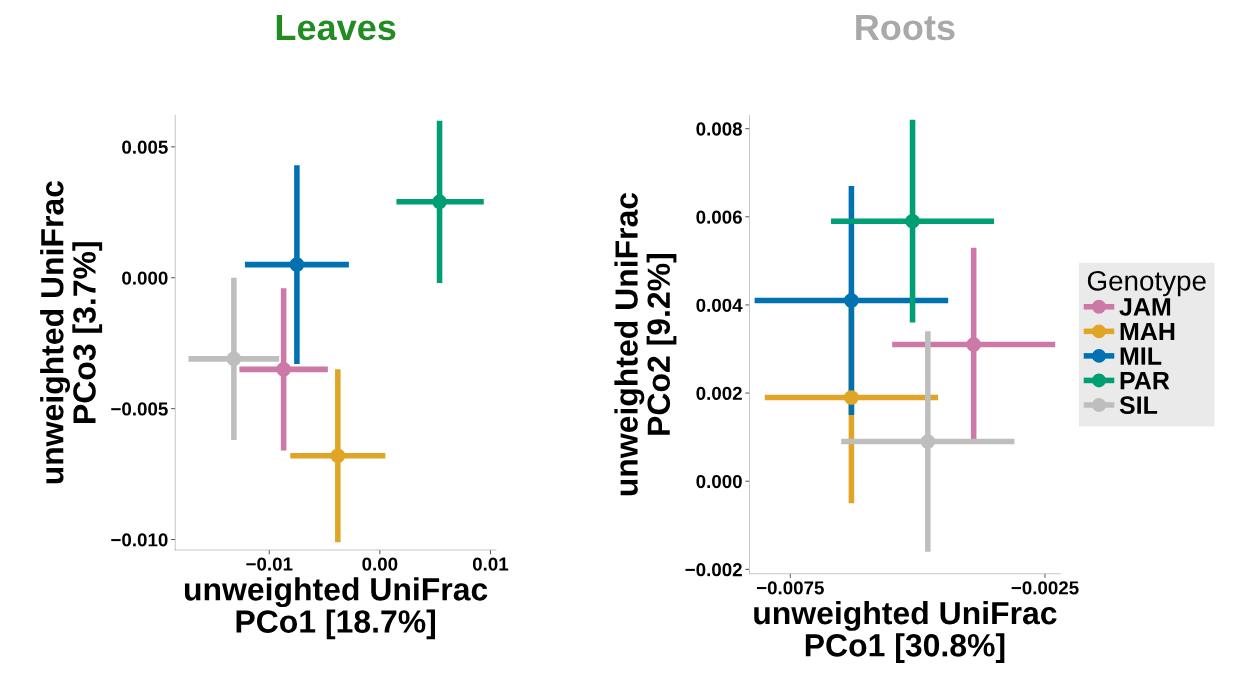 This screenshot has height=679, width=1243. What do you see at coordinates (713, 570) in the screenshot?
I see `y-tick-label: −0.002` at bounding box center [713, 570].